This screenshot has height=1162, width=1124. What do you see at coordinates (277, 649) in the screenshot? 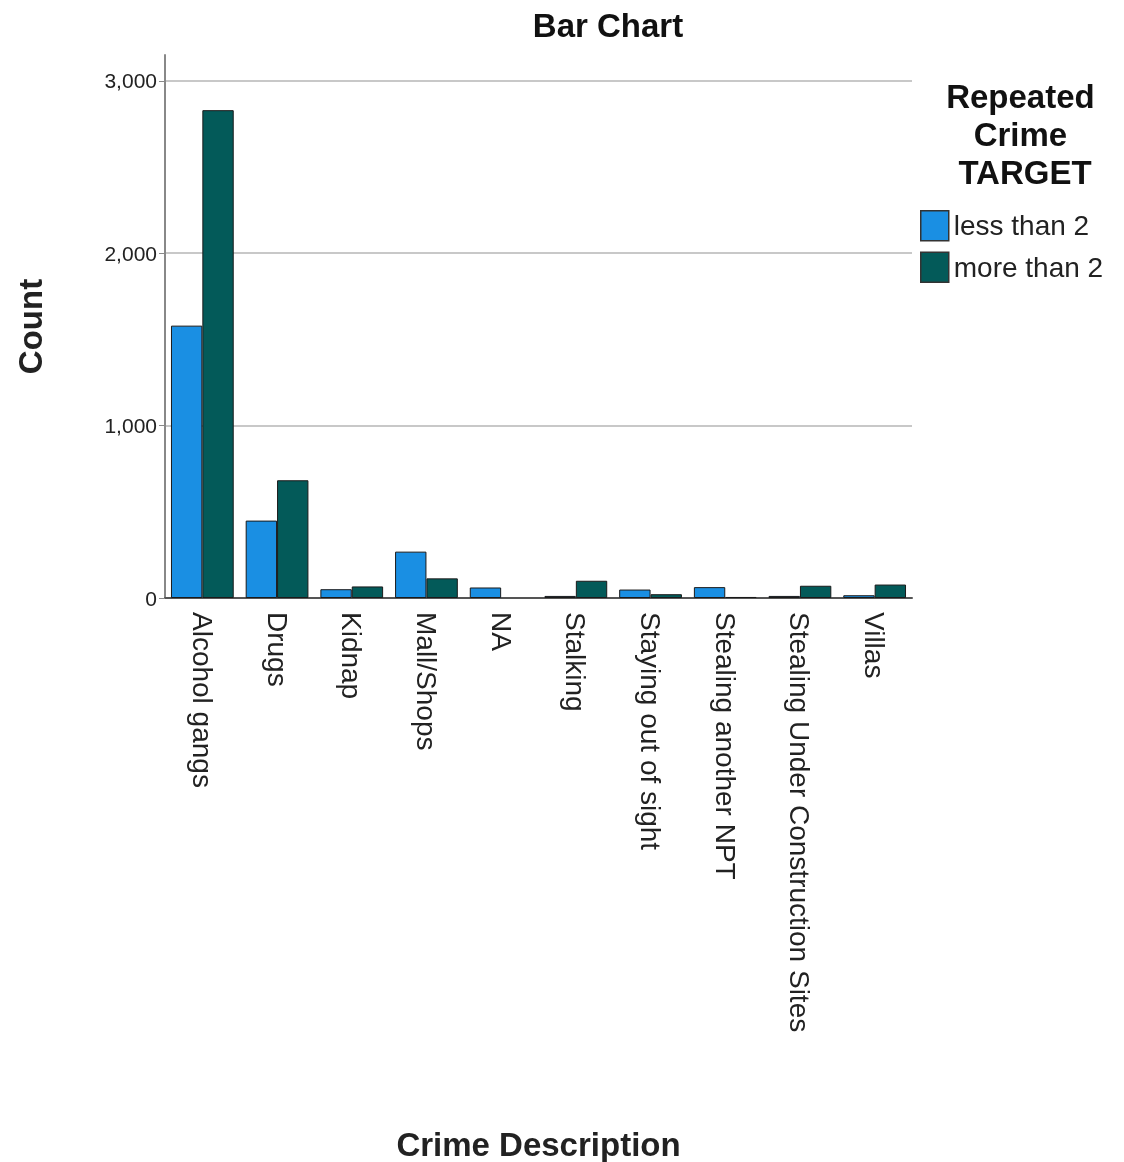
I see `x-tick-label: Drugs` at bounding box center [277, 649].